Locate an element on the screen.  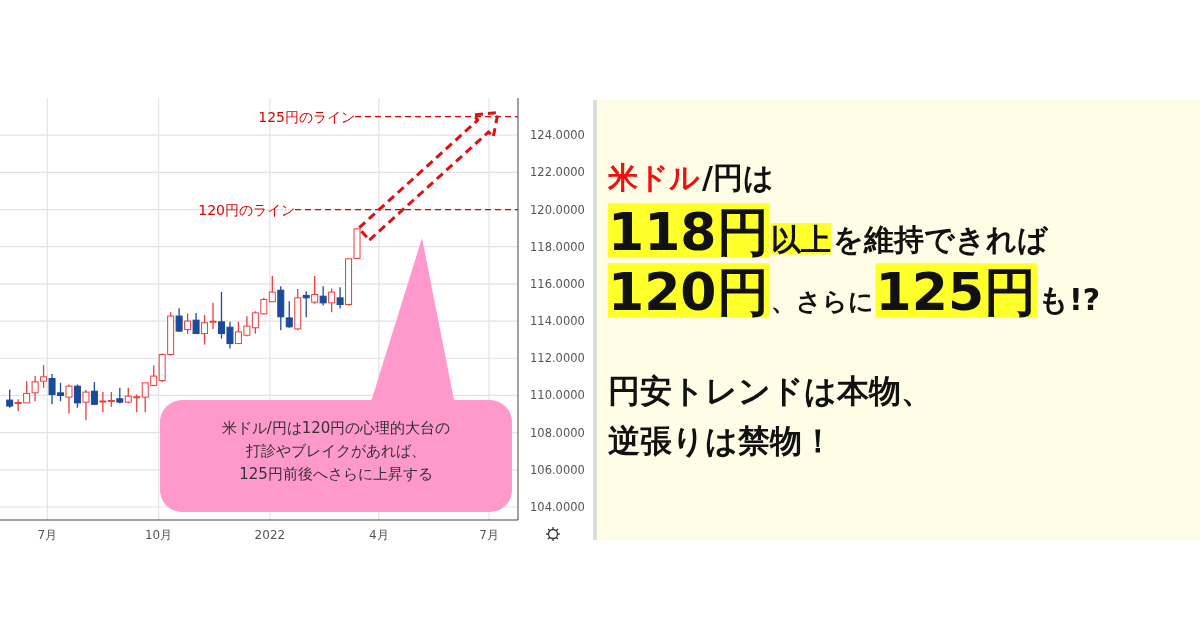
x-tick-label: 10月 is located at coordinates (158, 535).